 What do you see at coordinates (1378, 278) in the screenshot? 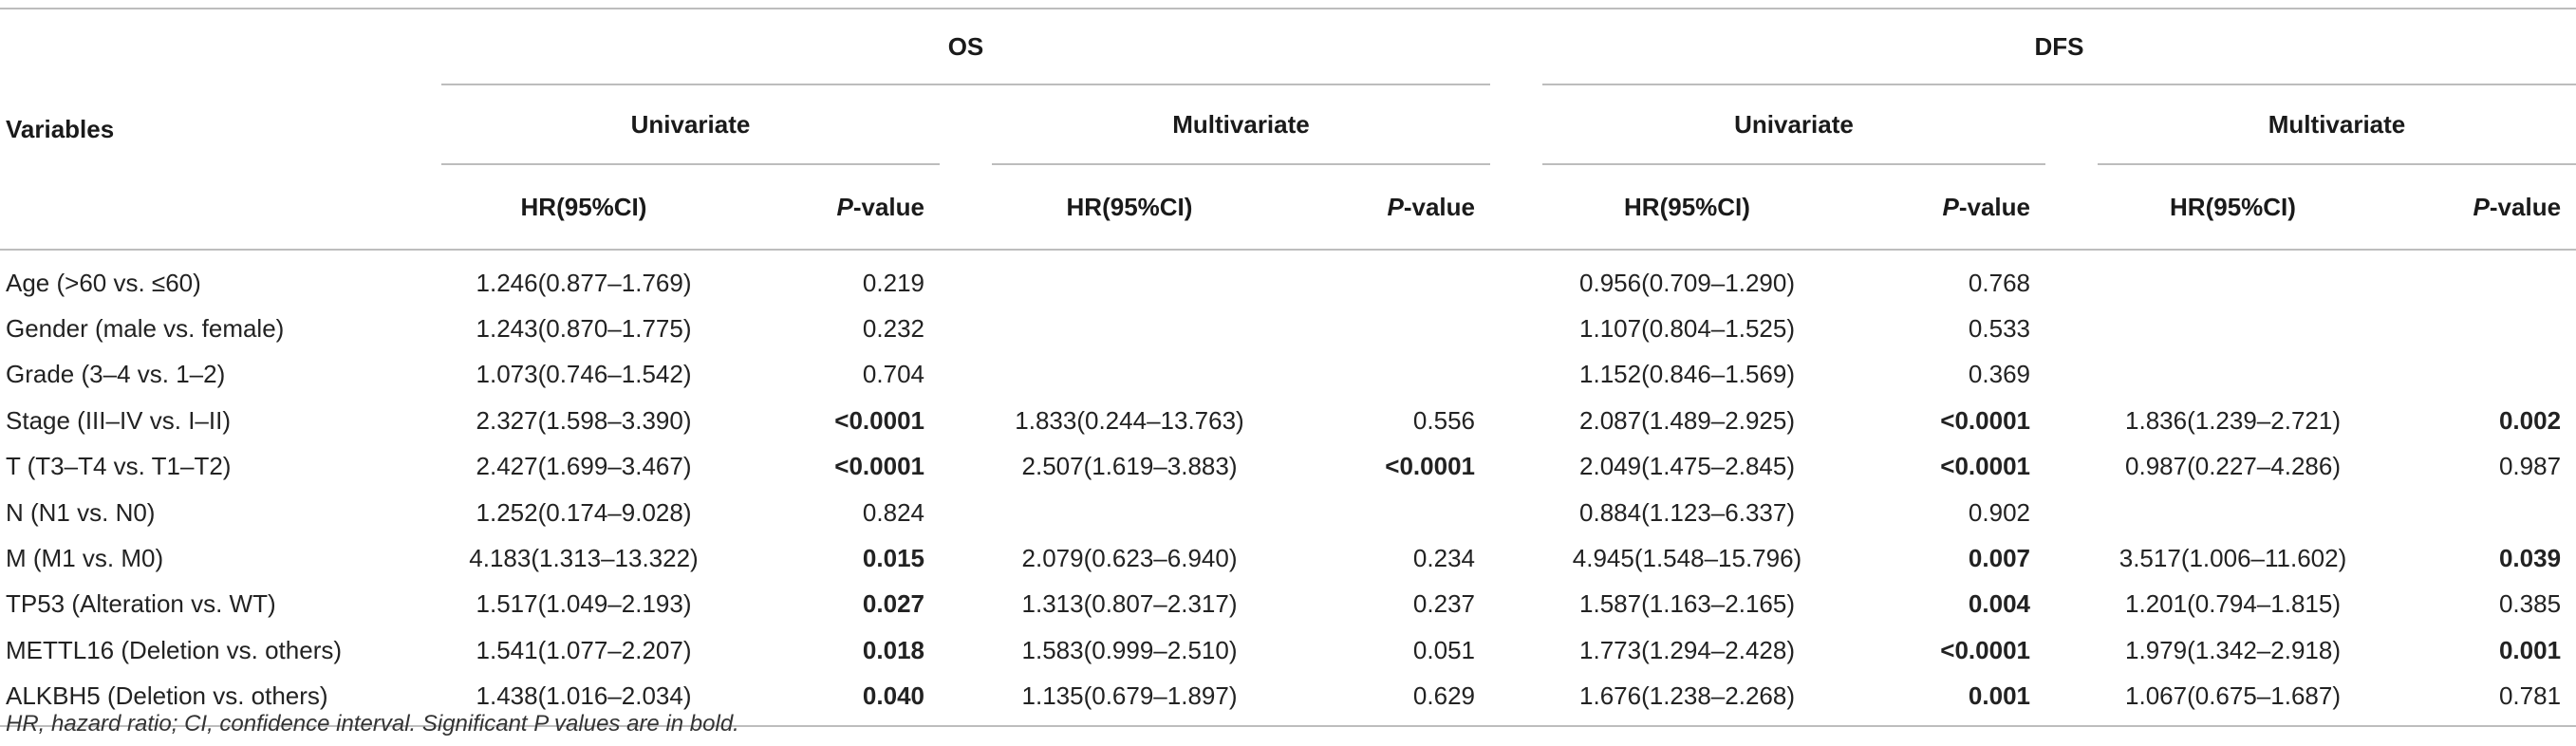
I see `os-multivariate-p-cell` at bounding box center [1378, 278].